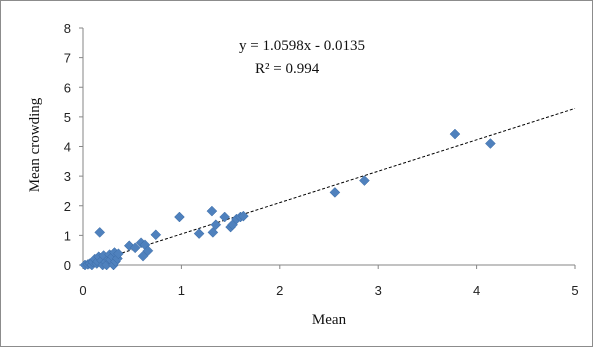 This screenshot has width=593, height=348. Describe the element at coordinates (67, 87) in the screenshot. I see `y-tick-label: 6` at that location.